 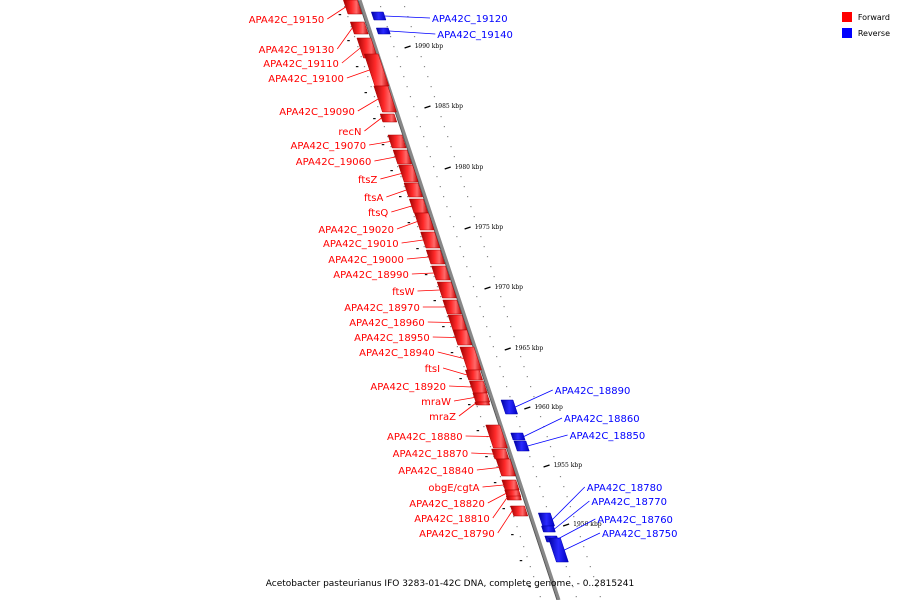 I want to click on legend-forward: Forward, so click(x=865, y=17).